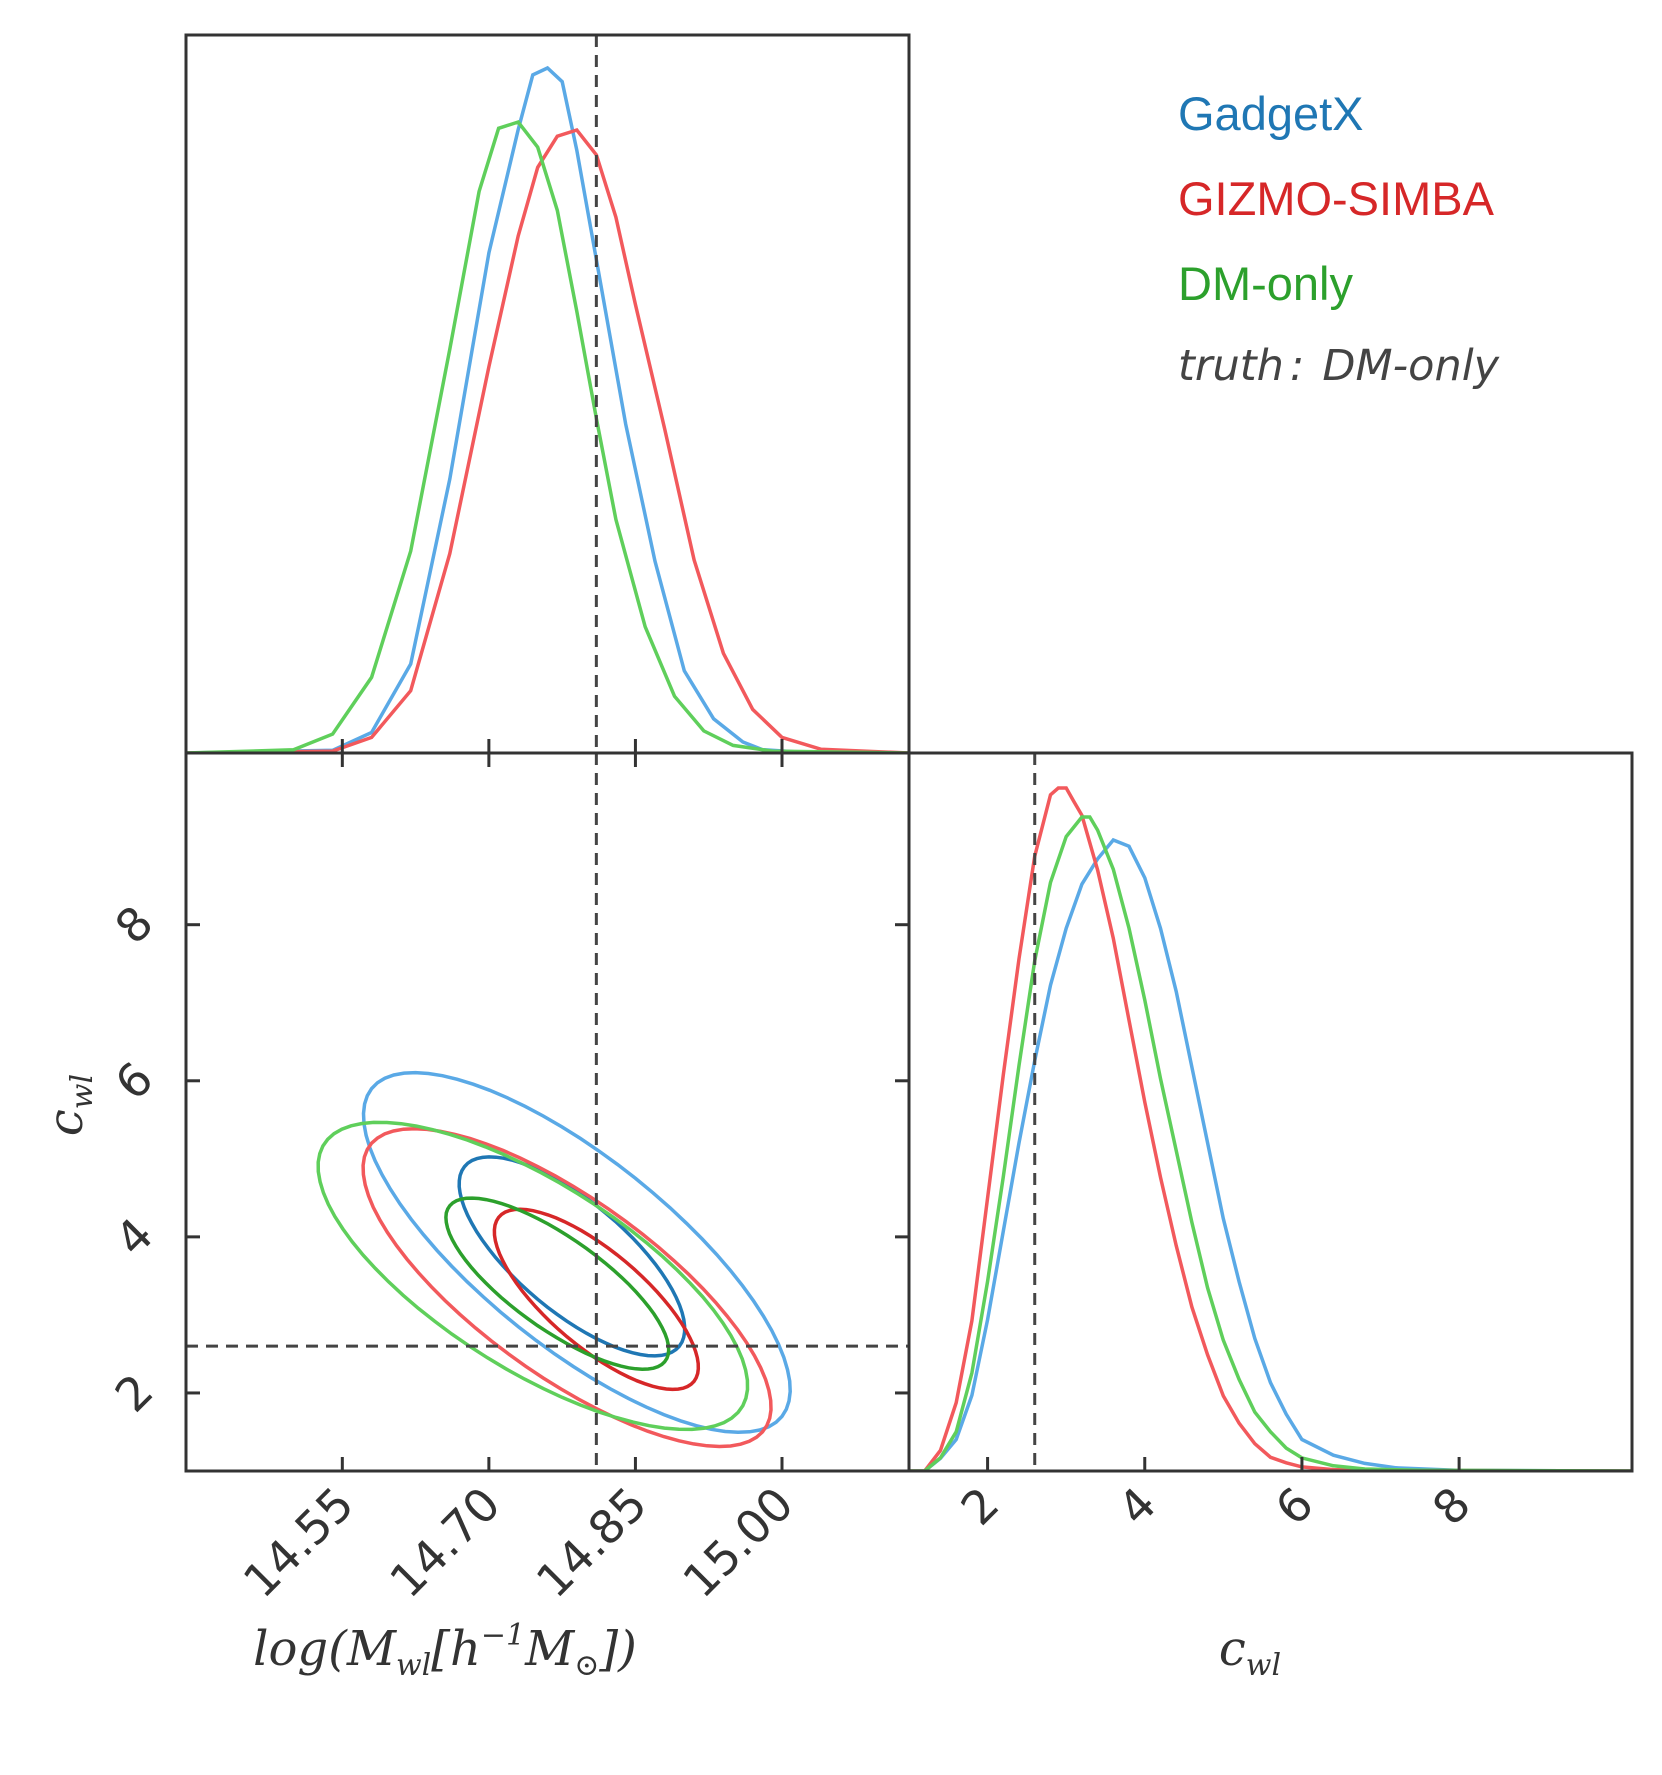  I want to click on y-axis-label-c: cwl, so click(69, 1105).